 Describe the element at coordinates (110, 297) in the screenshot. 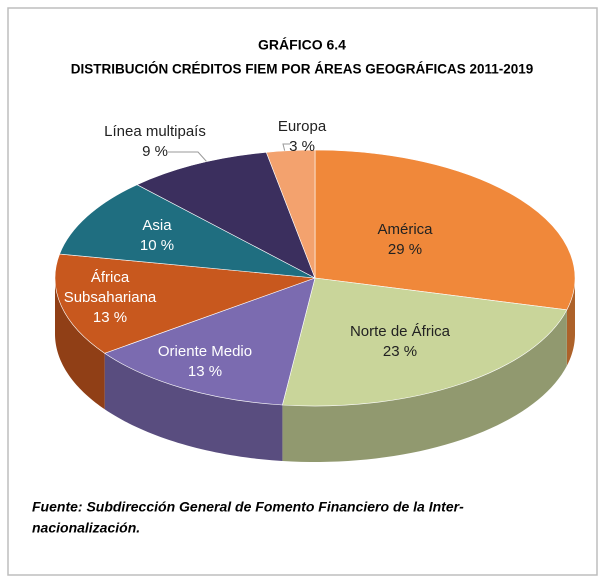

I see `slice-label-line: Subsahariana` at that location.